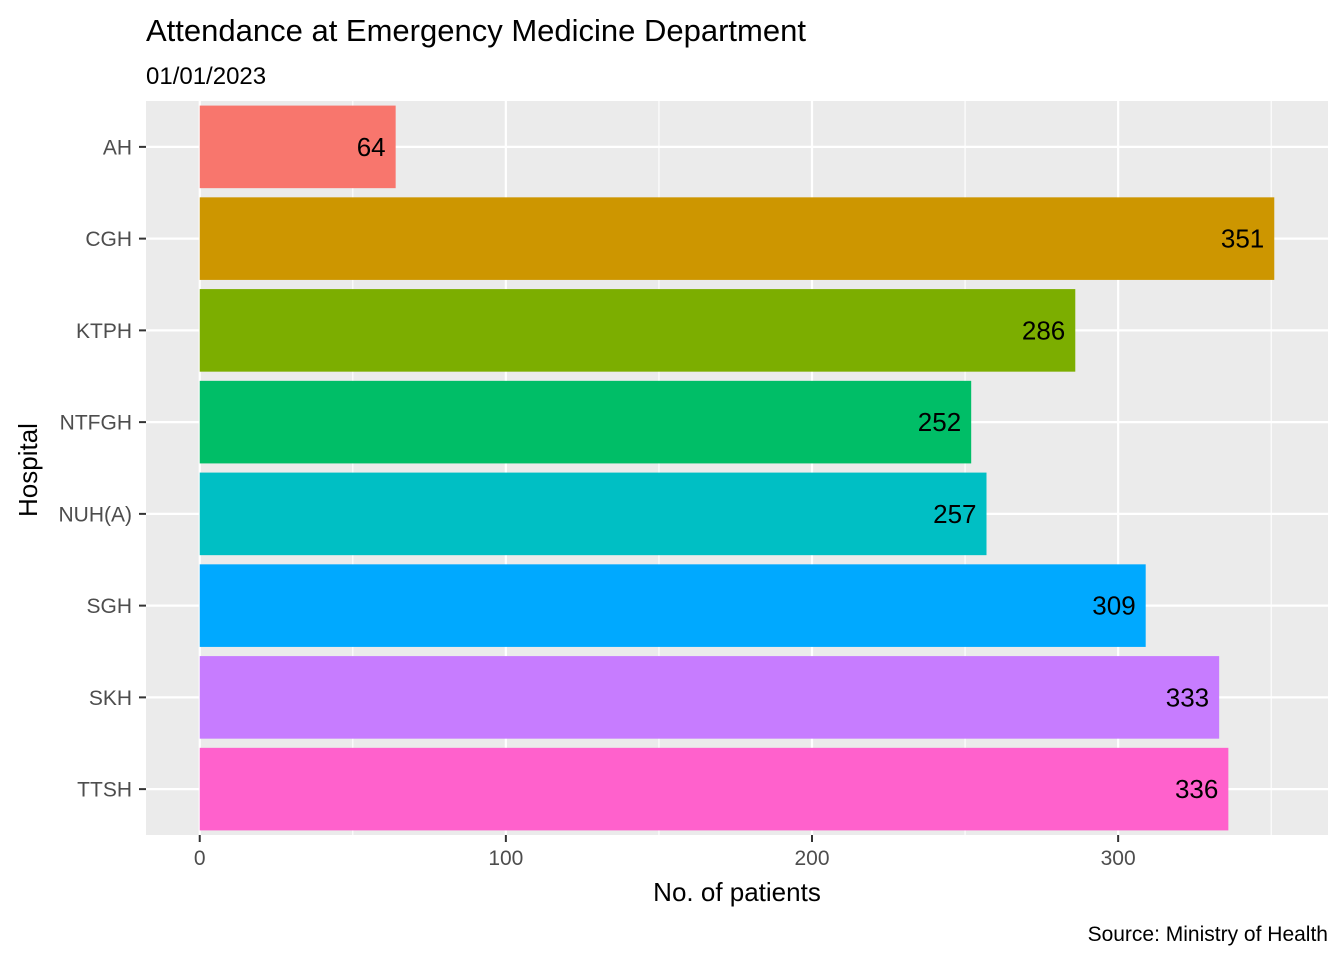 This screenshot has width=1344, height=960. Describe the element at coordinates (1118, 858) in the screenshot. I see `x-tick-label: 300` at that location.